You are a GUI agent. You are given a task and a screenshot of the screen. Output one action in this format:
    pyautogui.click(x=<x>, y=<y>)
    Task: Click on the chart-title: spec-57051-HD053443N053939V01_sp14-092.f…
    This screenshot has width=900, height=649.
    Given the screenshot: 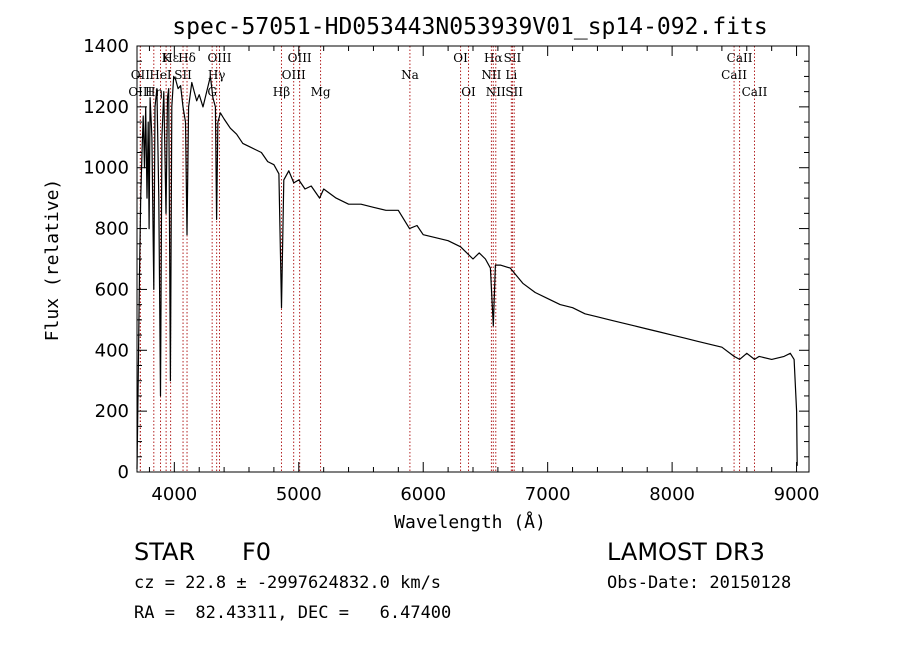 What is the action you would take?
    pyautogui.click(x=469, y=27)
    